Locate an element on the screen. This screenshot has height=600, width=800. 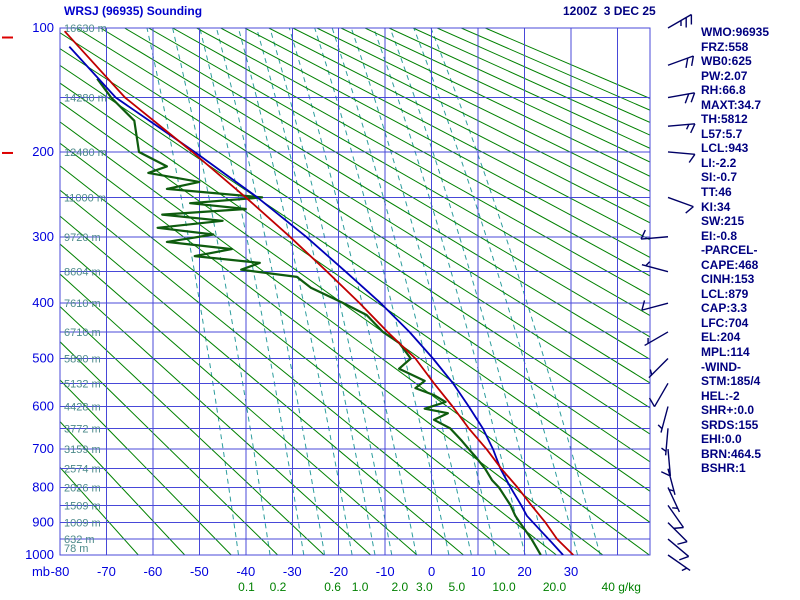
svg-text: 0.6 is located at coordinates (332, 587).